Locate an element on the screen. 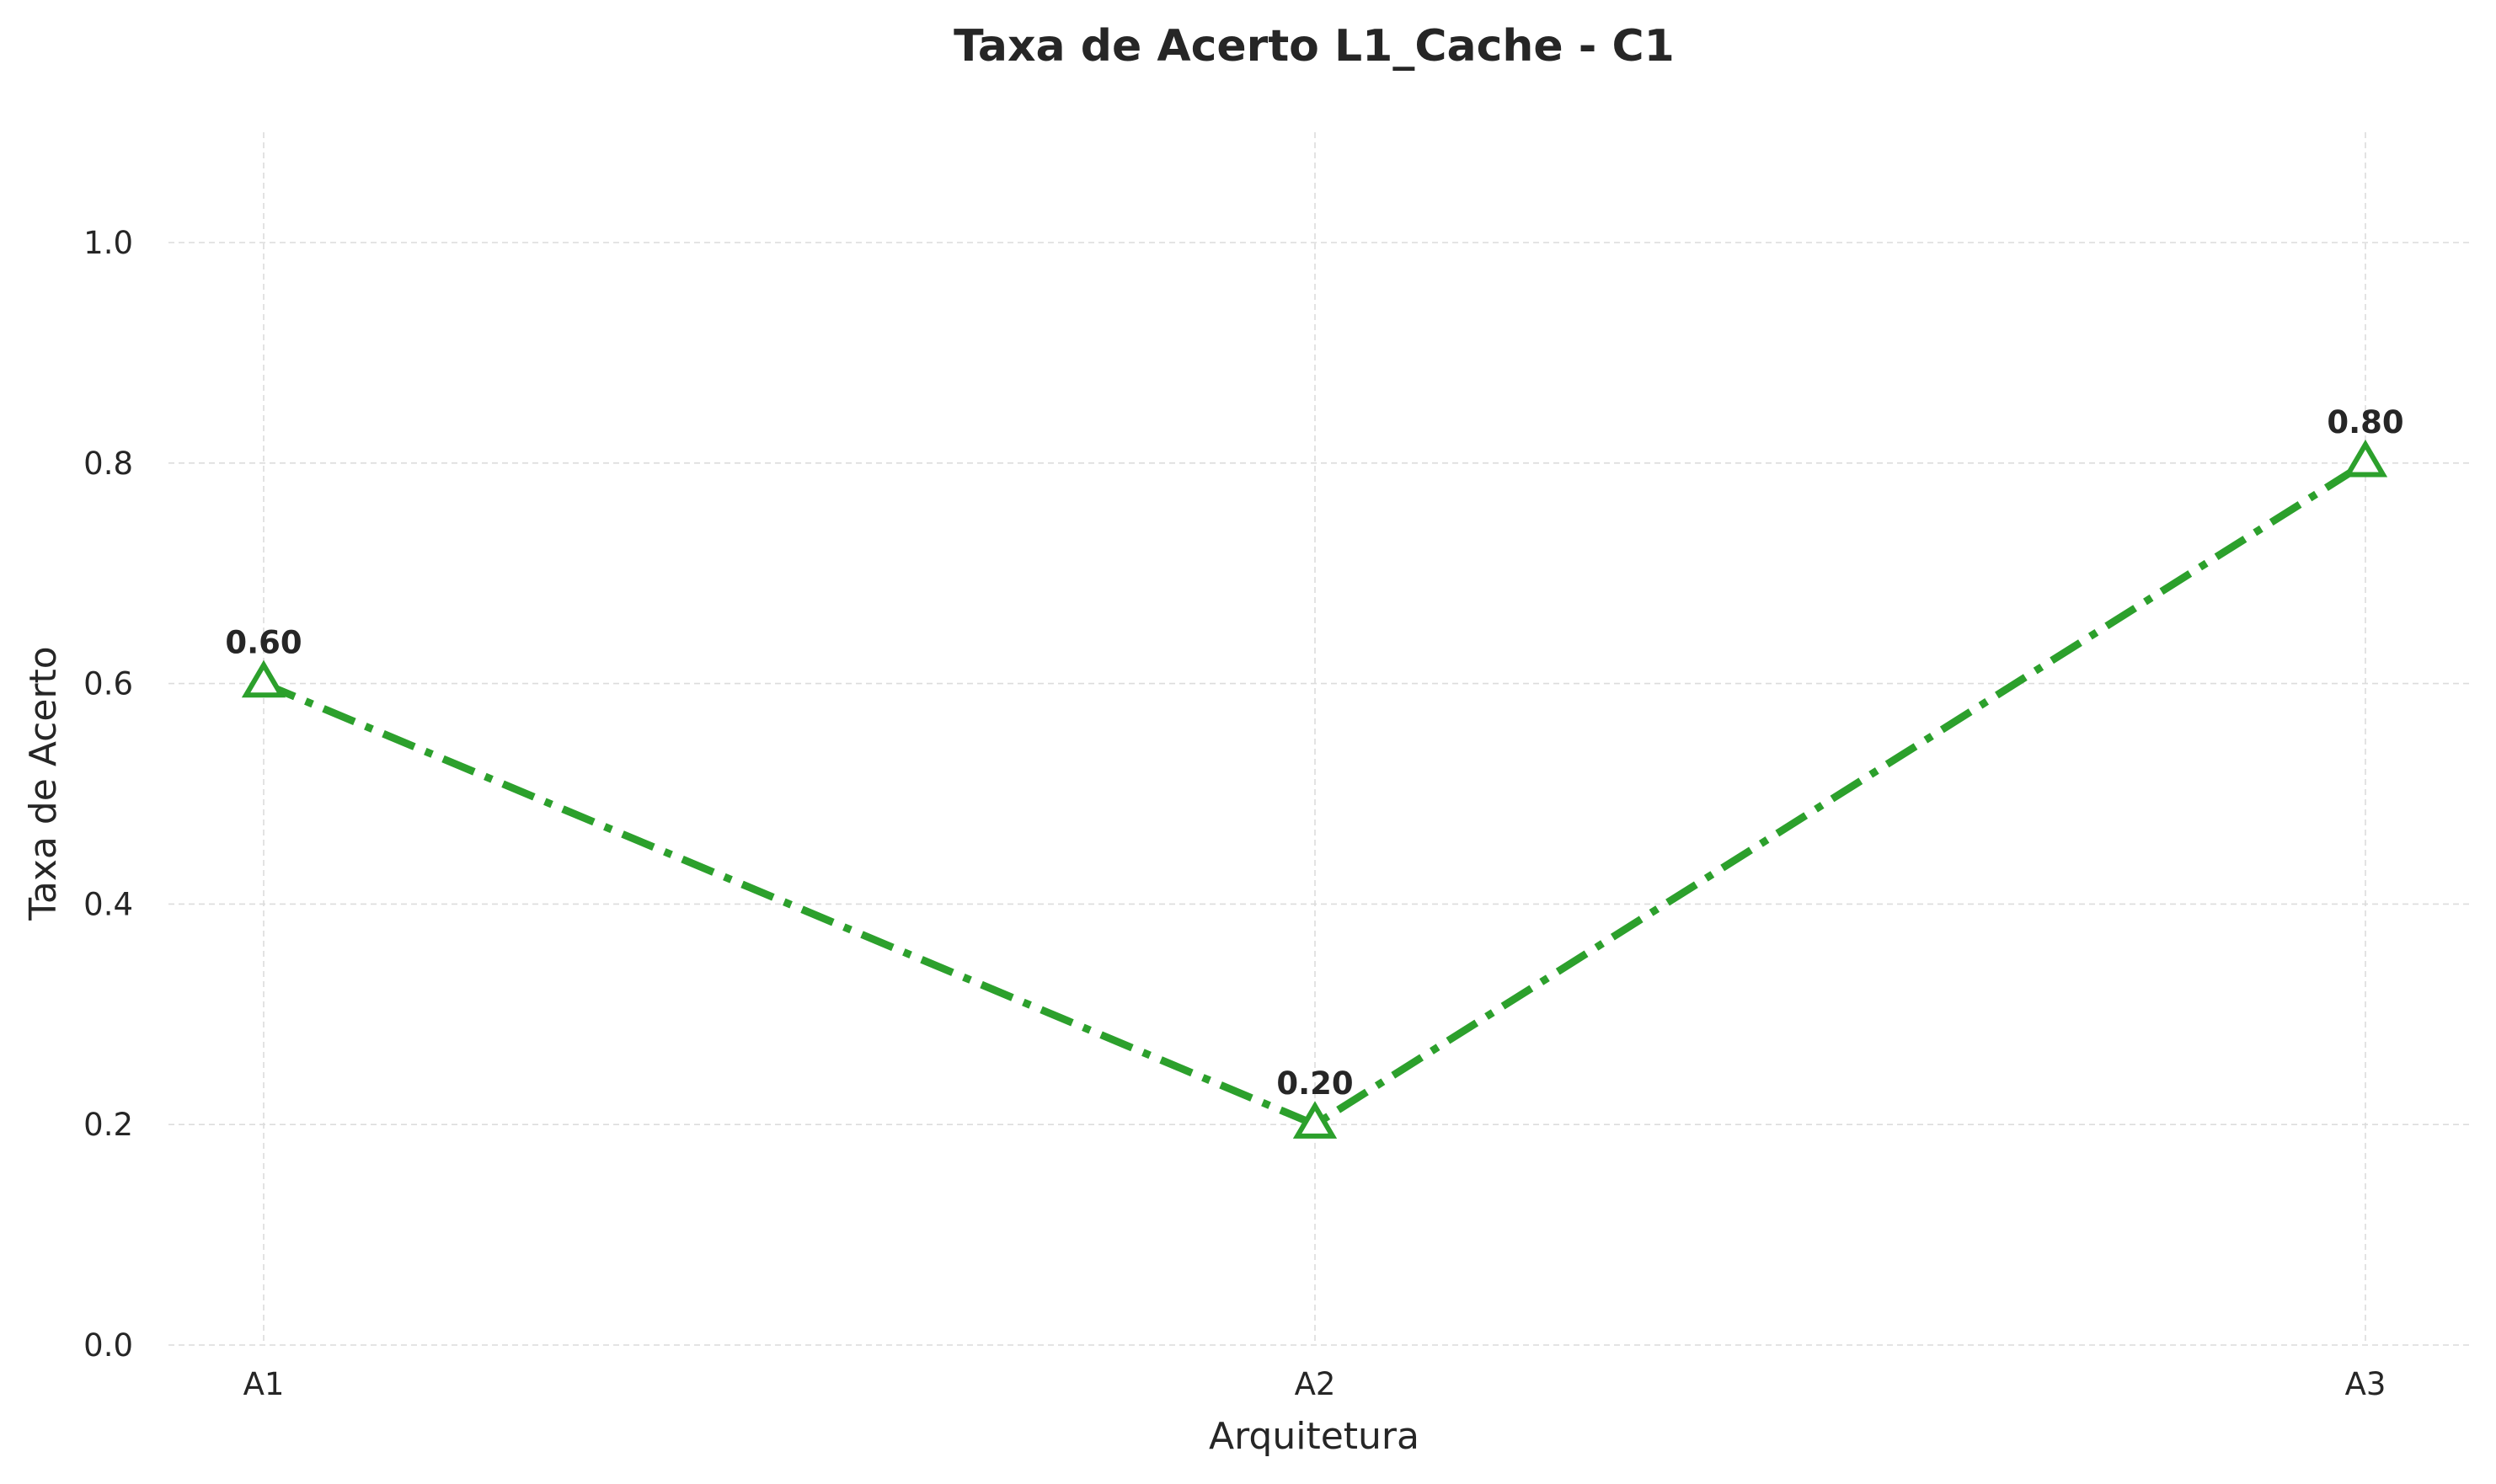 The width and height of the screenshot is (2496, 1484). data-label: 0.20 is located at coordinates (1314, 1084).